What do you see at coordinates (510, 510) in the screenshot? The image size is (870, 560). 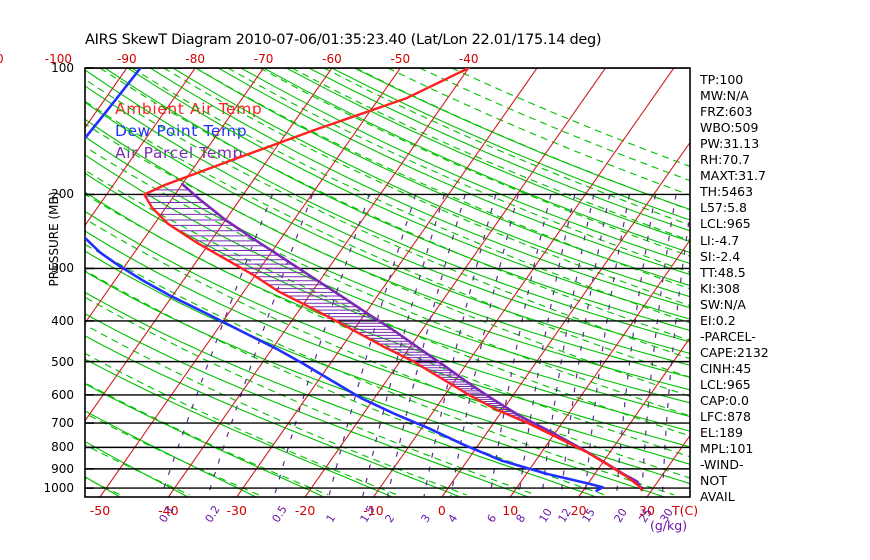 I see `temperature-tick: 10` at bounding box center [510, 510].